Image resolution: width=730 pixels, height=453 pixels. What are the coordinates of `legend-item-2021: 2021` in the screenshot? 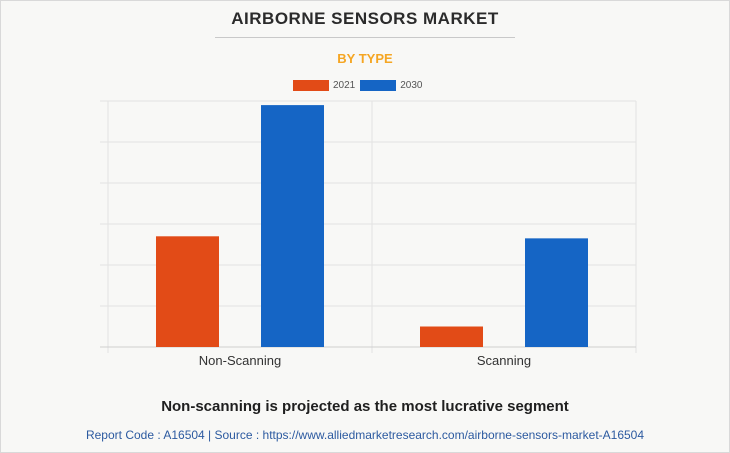 It's located at (324, 85).